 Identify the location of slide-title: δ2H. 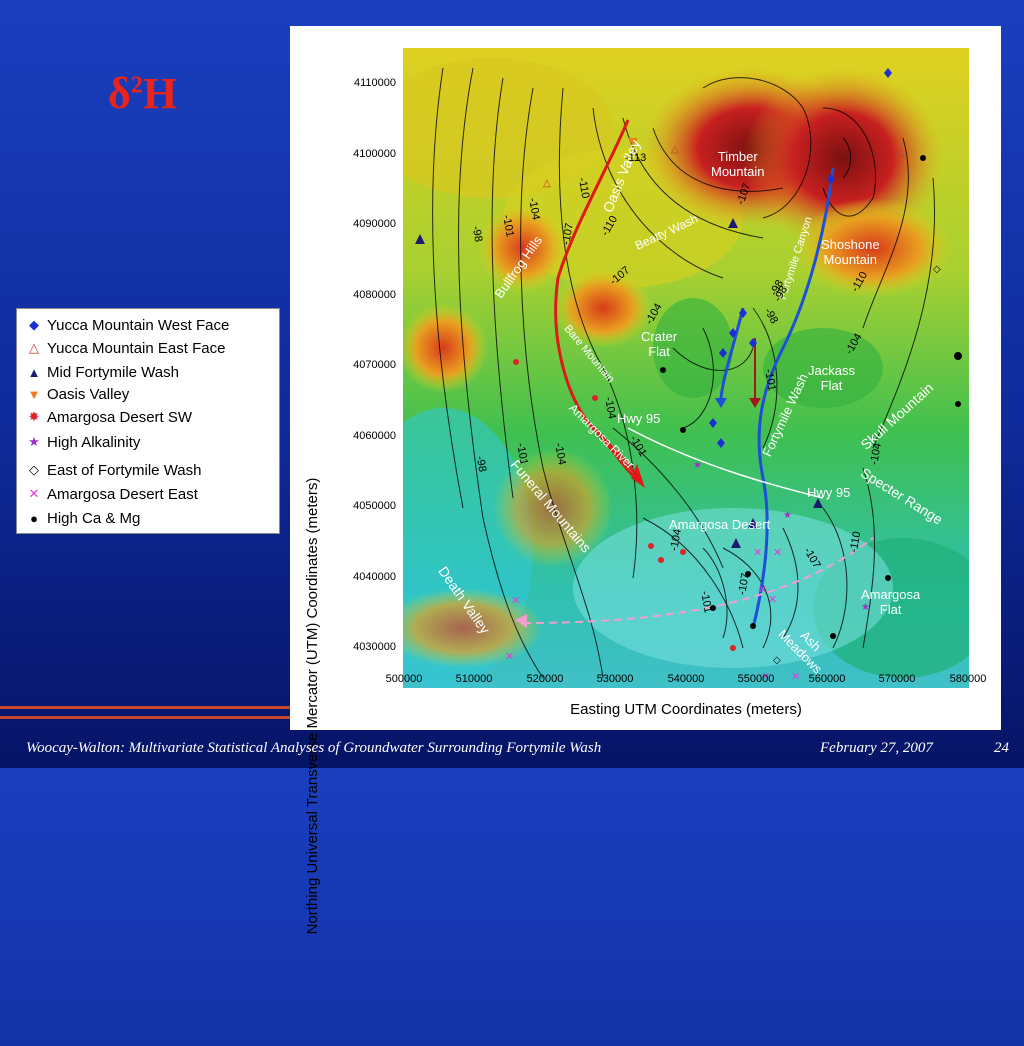
(142, 94).